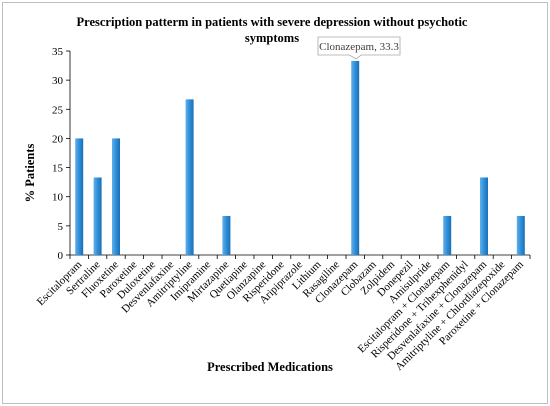  What do you see at coordinates (58, 169) in the screenshot?
I see `y-tick-label: 15` at bounding box center [58, 169].